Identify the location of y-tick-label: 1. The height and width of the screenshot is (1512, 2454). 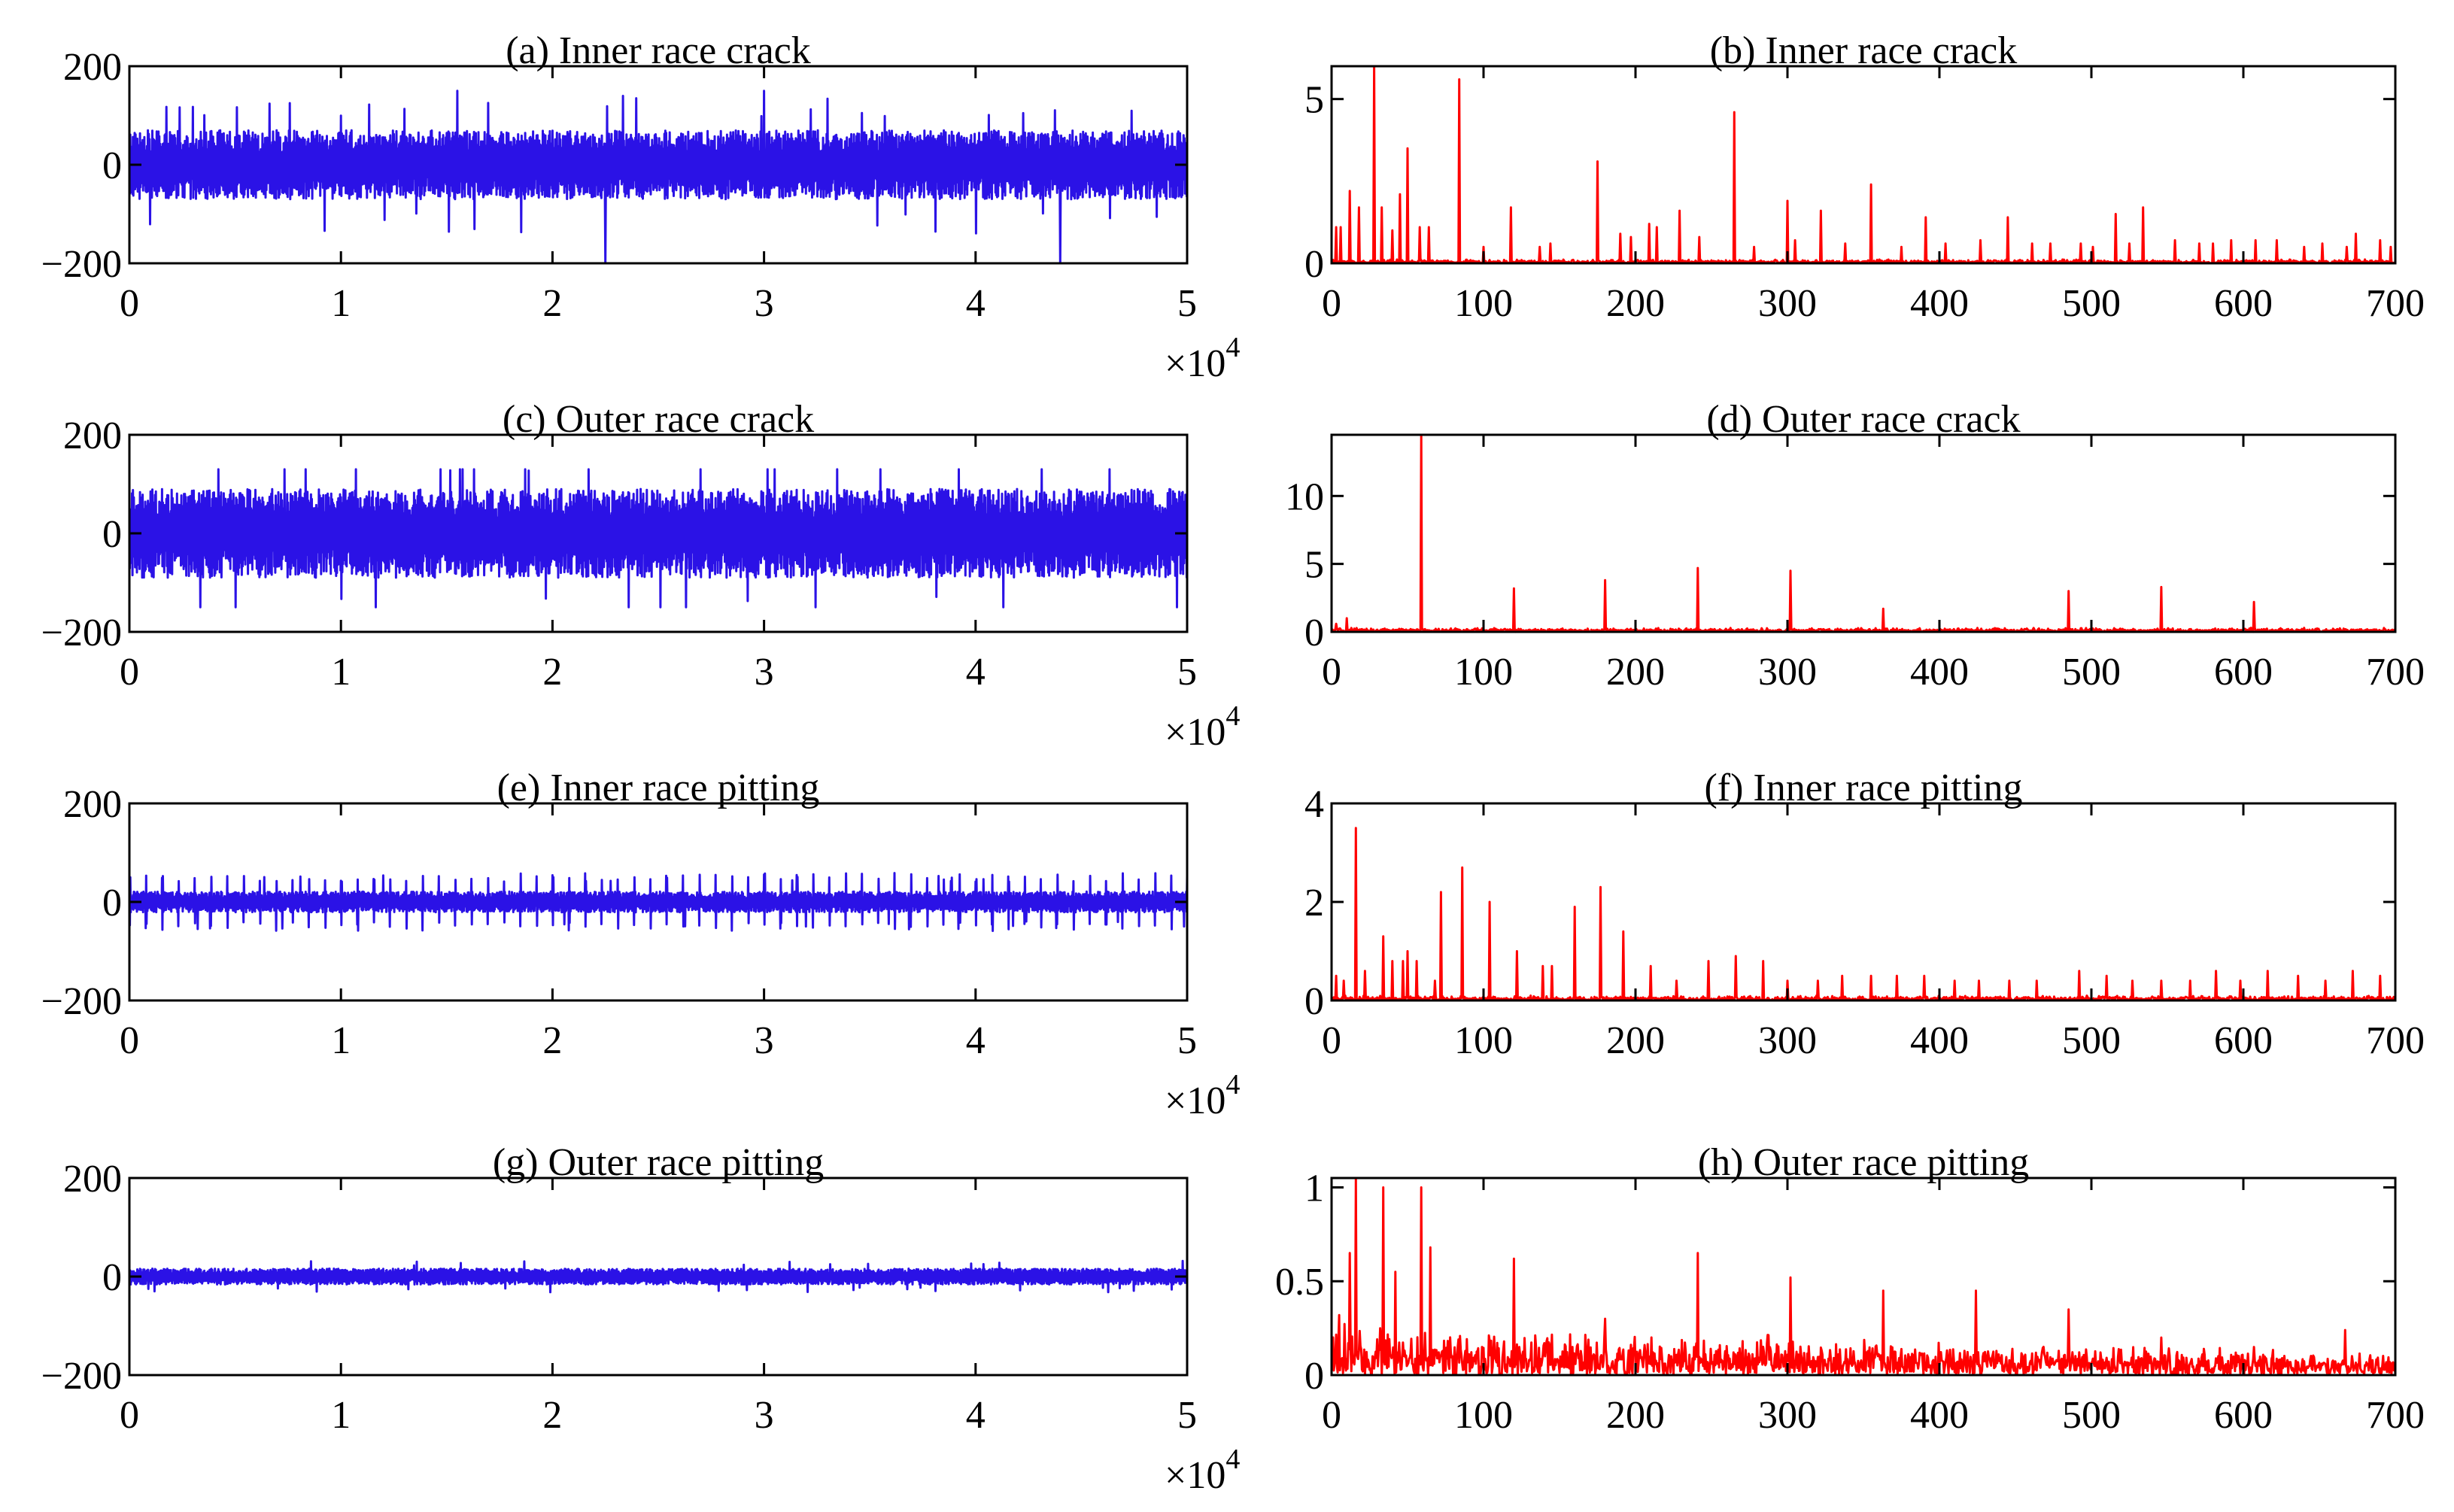
(1314, 1188).